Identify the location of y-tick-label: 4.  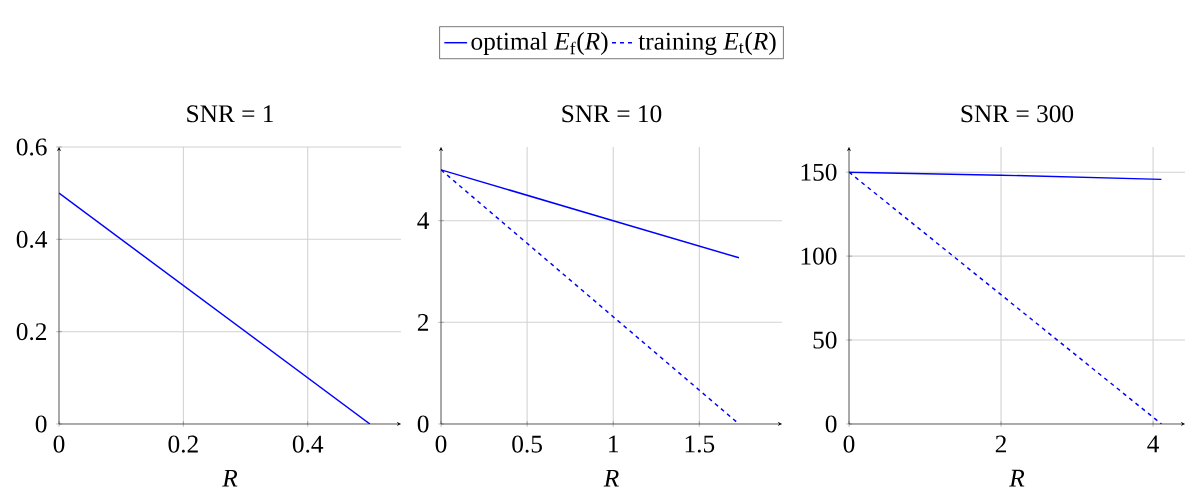
(423, 221).